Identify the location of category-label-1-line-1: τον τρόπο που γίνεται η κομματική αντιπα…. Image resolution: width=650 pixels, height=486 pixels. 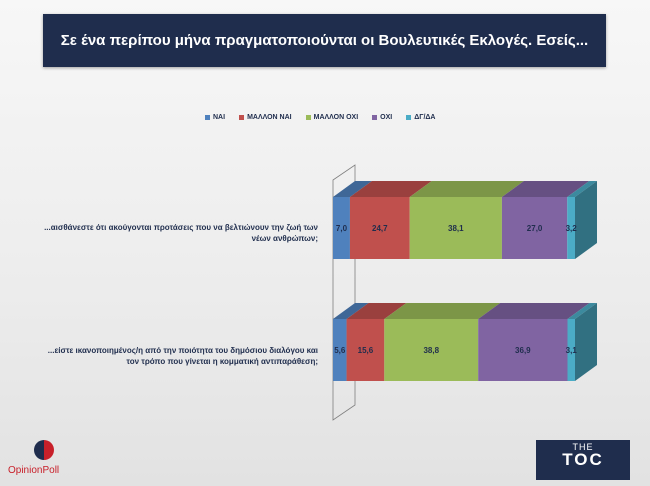
(222, 361).